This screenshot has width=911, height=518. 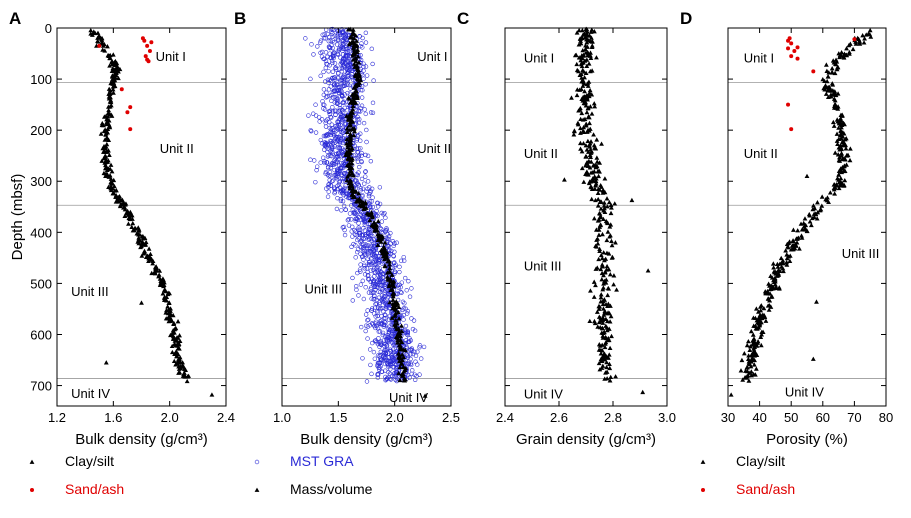 I want to click on x-tick-label: 70, so click(x=854, y=417).